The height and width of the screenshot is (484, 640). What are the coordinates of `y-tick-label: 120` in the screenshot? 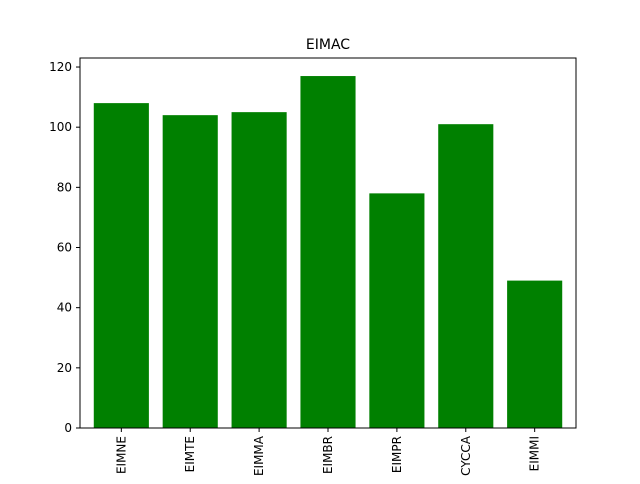 It's located at (60, 67).